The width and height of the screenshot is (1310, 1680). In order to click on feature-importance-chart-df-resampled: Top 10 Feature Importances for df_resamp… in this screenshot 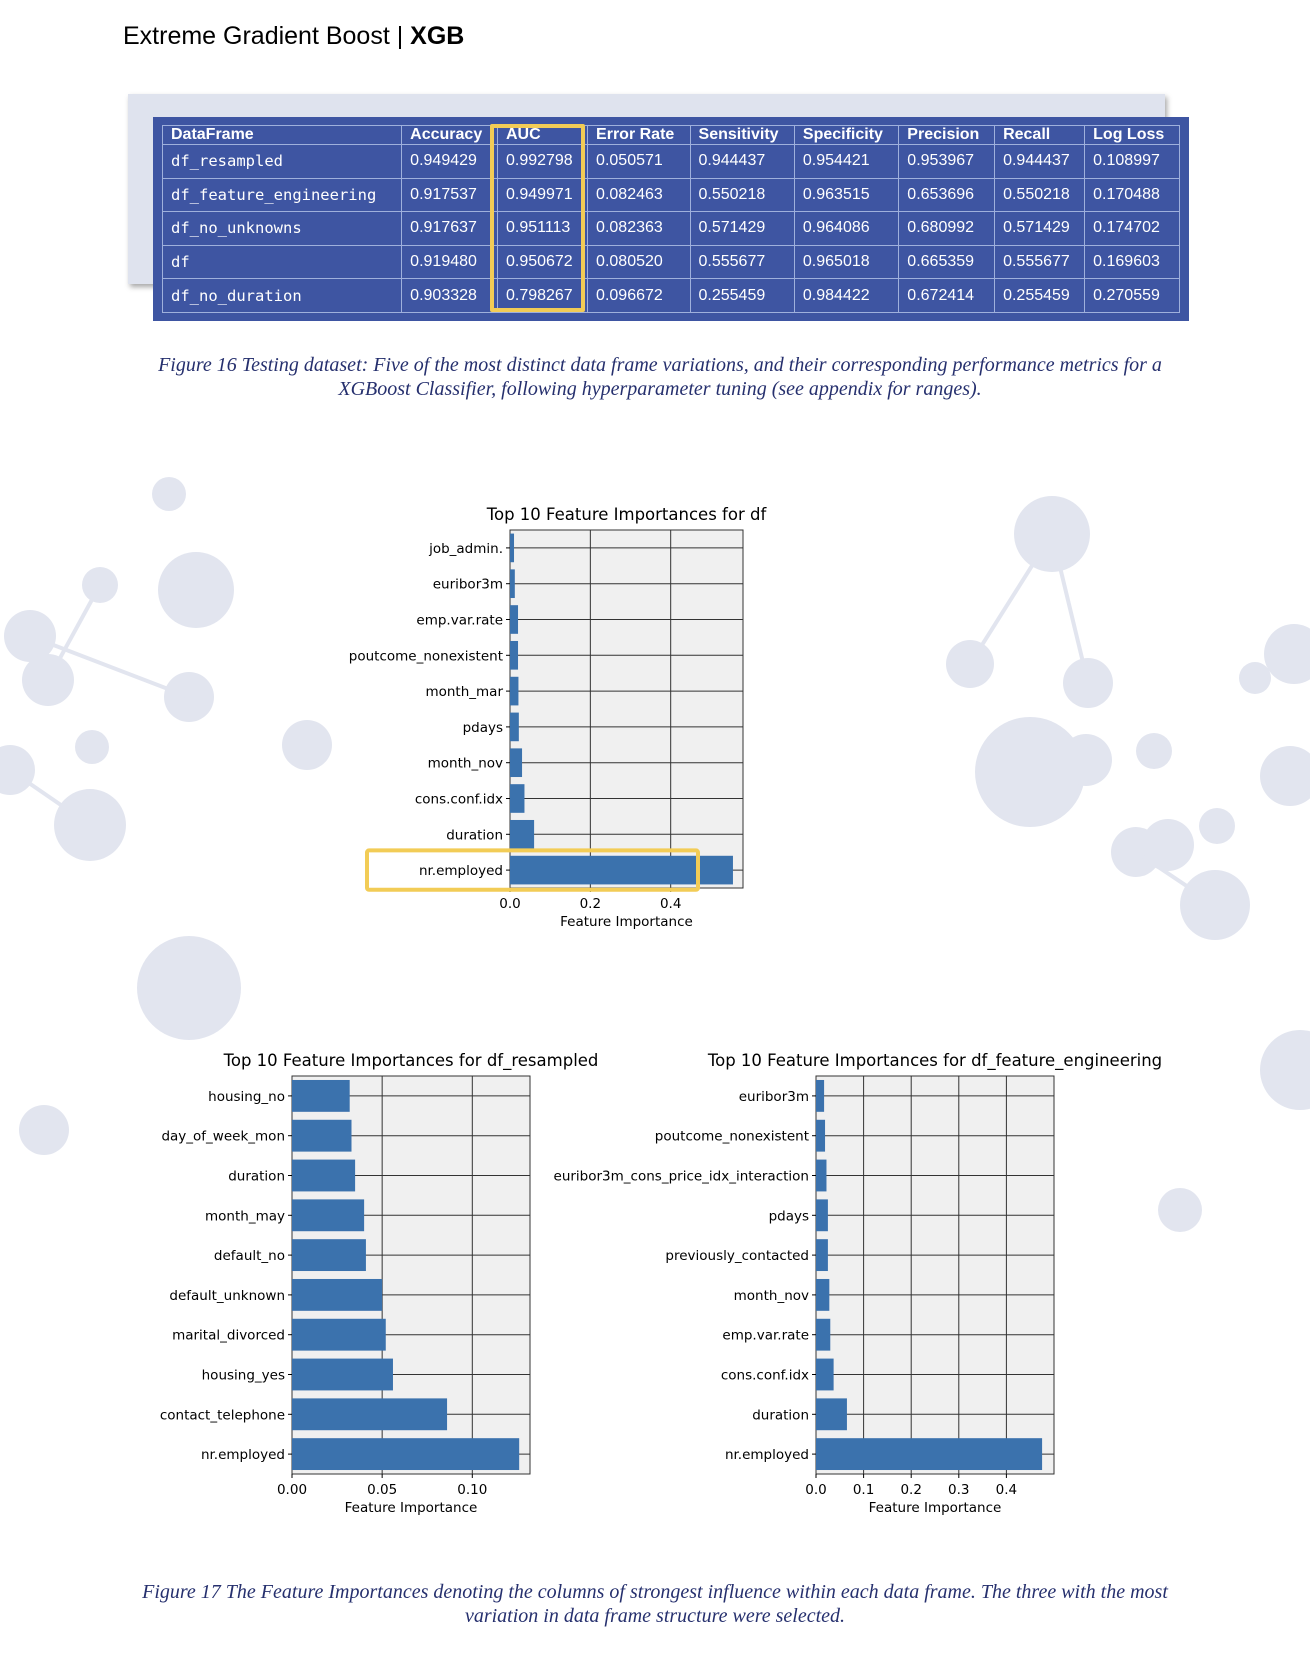, I will do `click(379, 1283)`.